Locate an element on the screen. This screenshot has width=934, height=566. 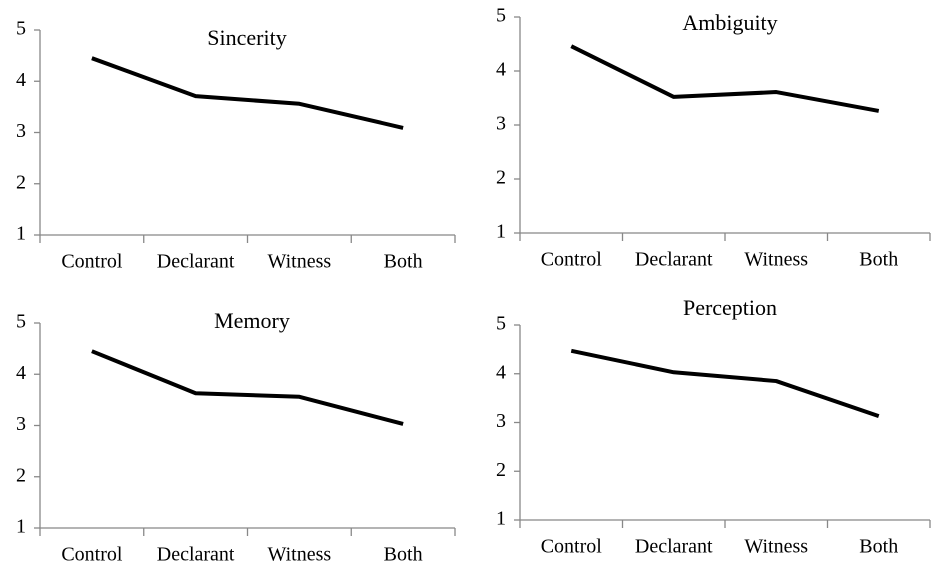
chart-title: Perception is located at coordinates (730, 307).